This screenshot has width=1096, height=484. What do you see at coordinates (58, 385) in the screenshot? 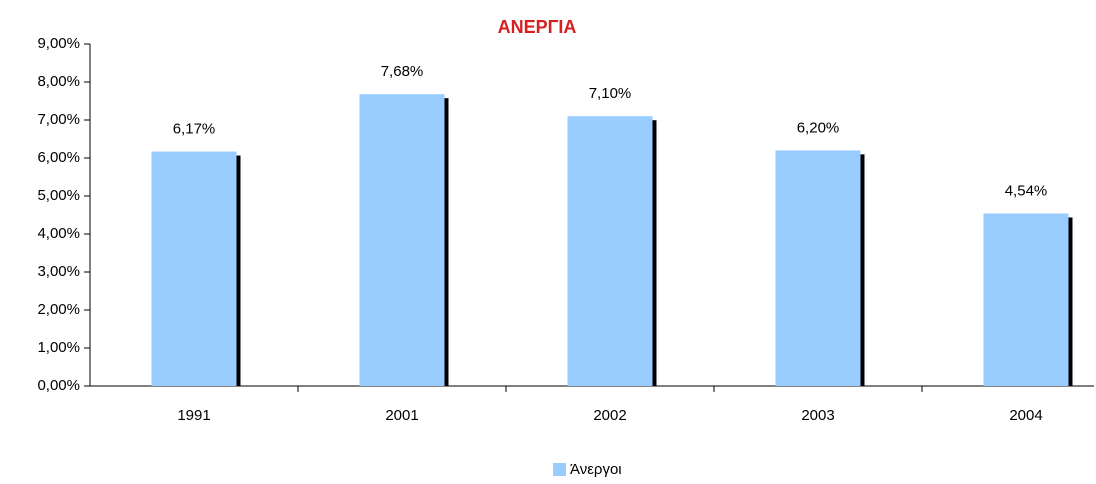
I see `y-tick-label: 0,00%` at bounding box center [58, 385].